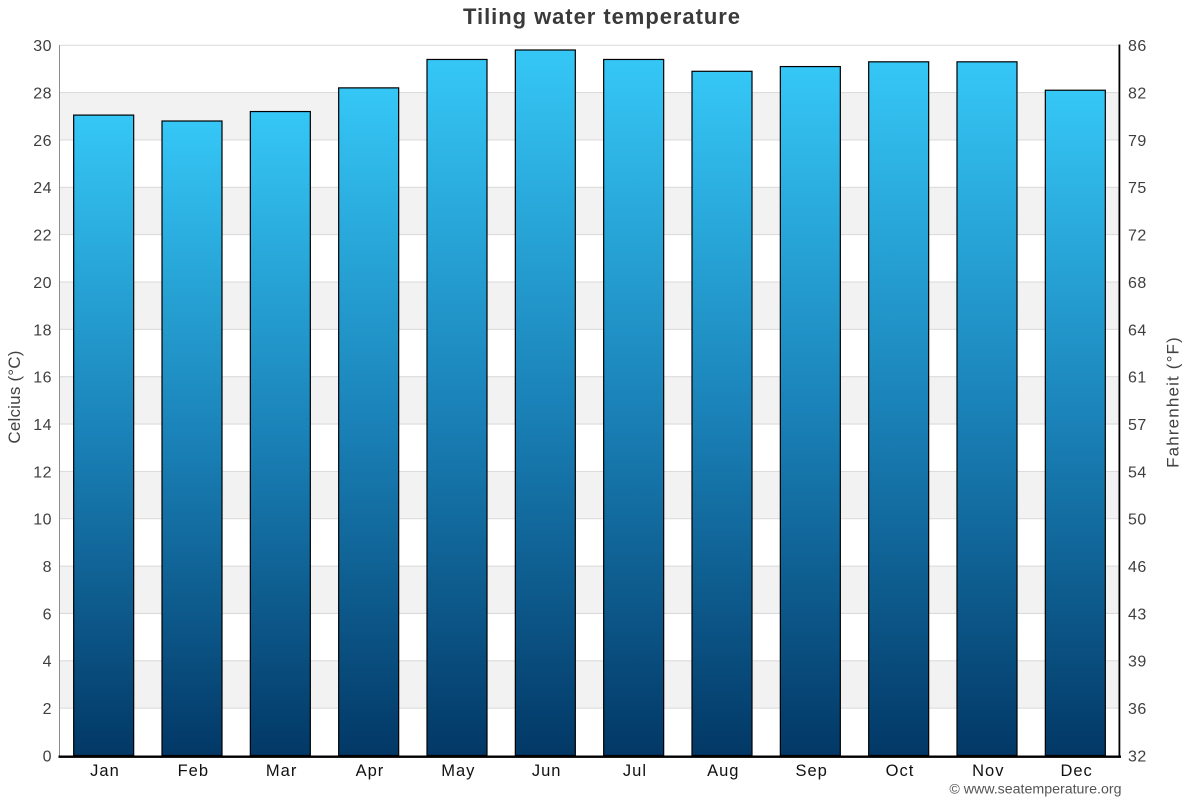  What do you see at coordinates (47, 662) in the screenshot?
I see `svg-text: 4` at bounding box center [47, 662].